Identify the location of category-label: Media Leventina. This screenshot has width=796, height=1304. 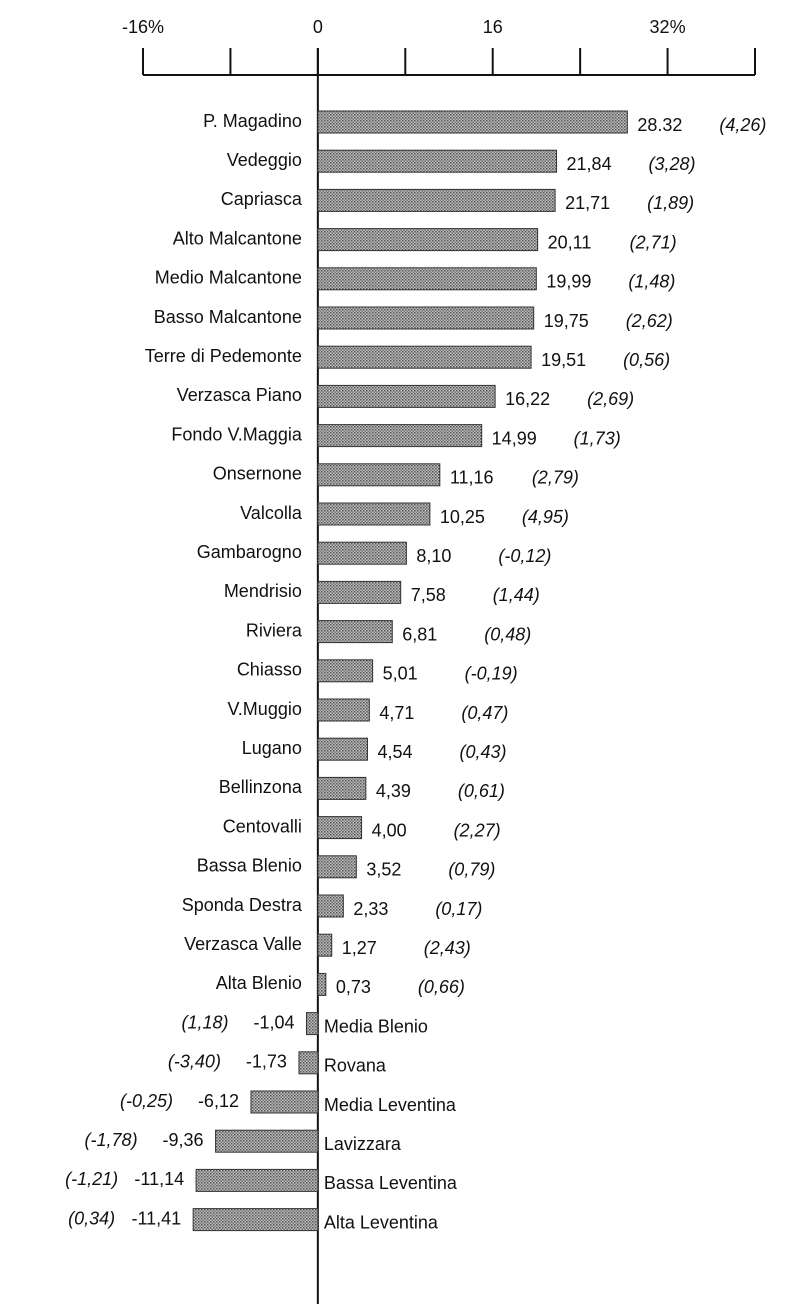
(390, 1105).